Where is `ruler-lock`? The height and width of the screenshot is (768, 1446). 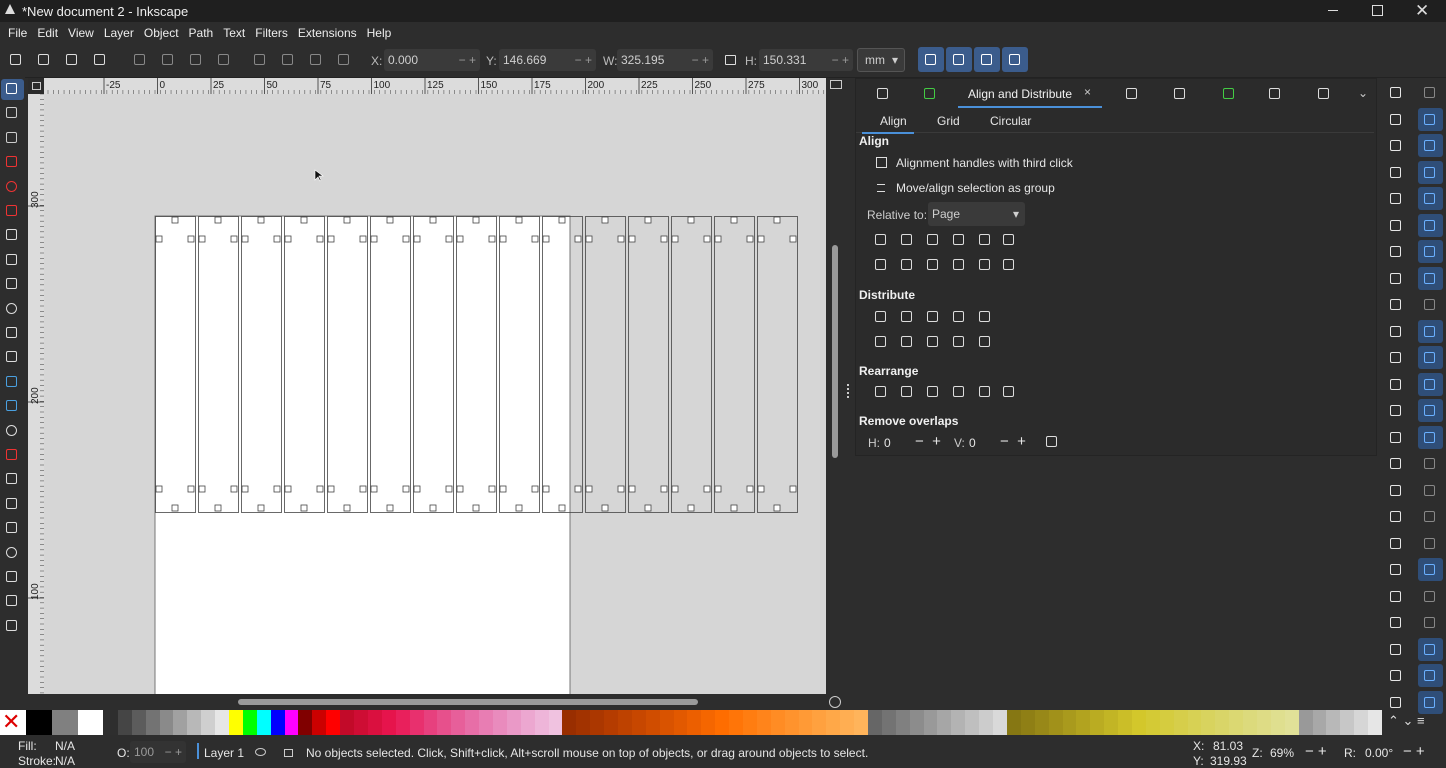
ruler-lock is located at coordinates (36, 86).